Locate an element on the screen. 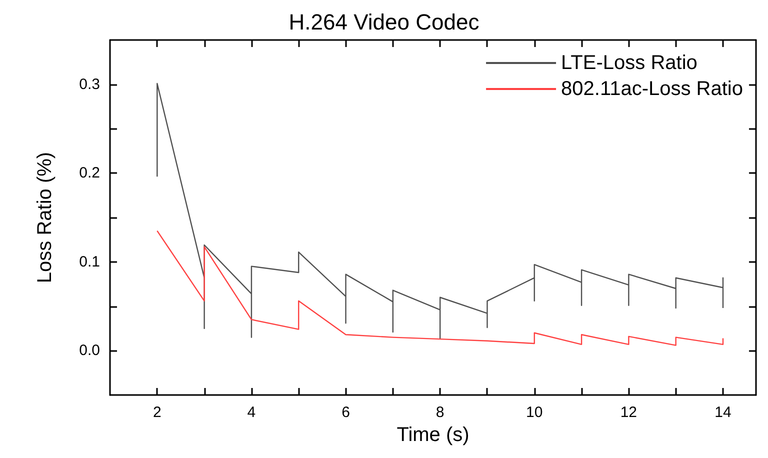 The height and width of the screenshot is (458, 768). x-tick-label: 8 is located at coordinates (440, 412).